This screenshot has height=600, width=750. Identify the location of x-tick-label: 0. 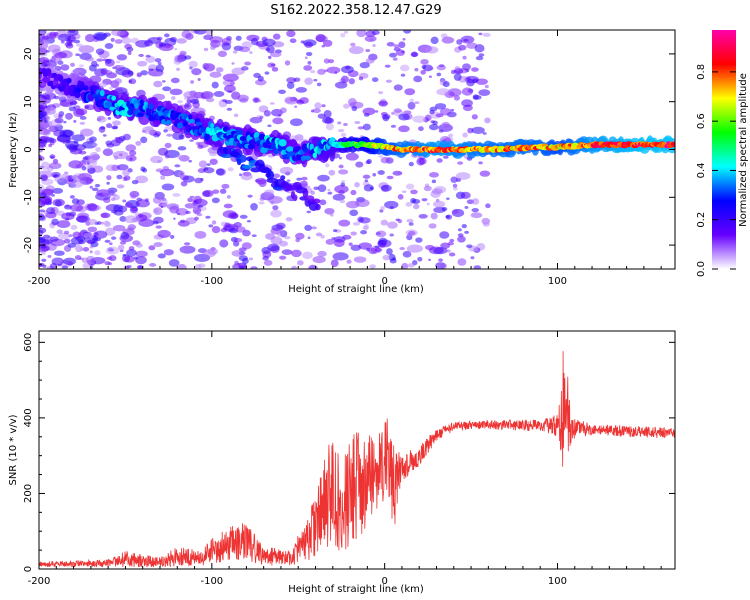
(384, 581).